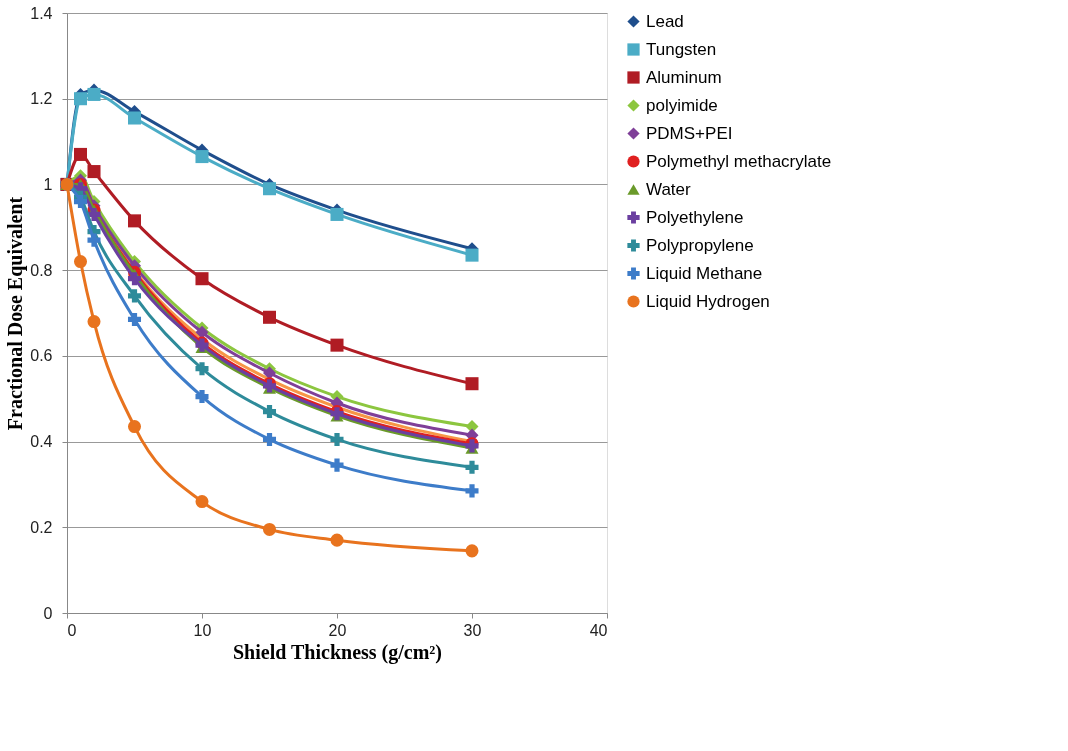 The width and height of the screenshot is (1068, 751). Describe the element at coordinates (41, 356) in the screenshot. I see `y-tick-label: 0.6` at that location.